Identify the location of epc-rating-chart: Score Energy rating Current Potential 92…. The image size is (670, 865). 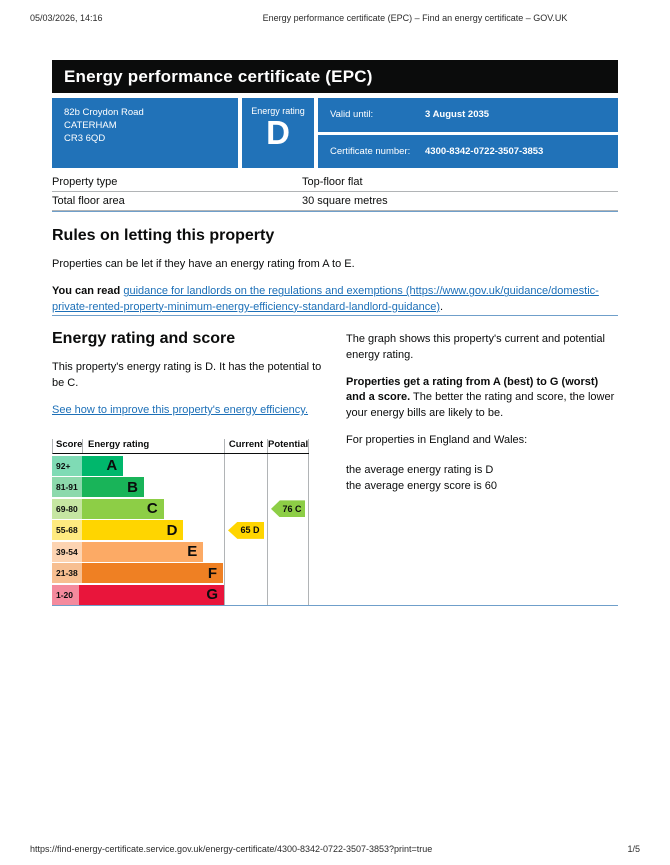
(180, 522).